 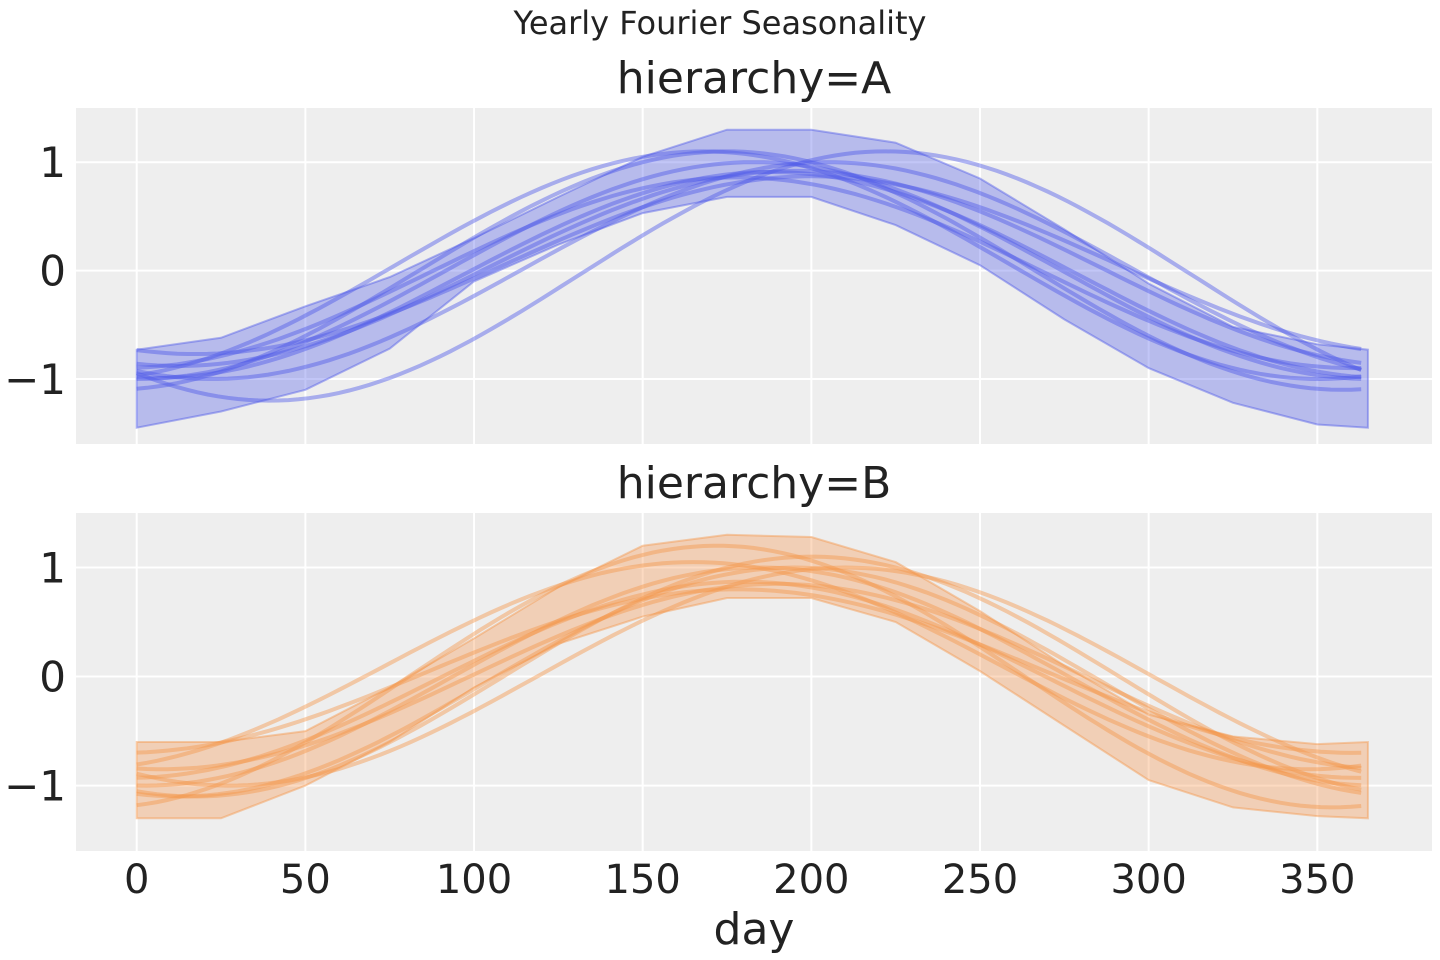 What do you see at coordinates (980, 880) in the screenshot?
I see `x-tick-label-5: 250` at bounding box center [980, 880].